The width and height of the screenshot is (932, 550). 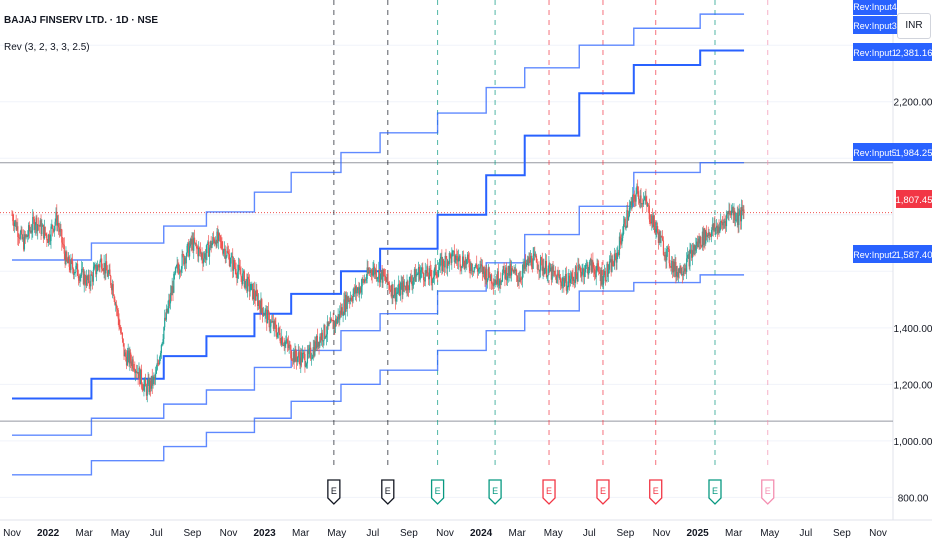 I want to click on earnings-marker-label: E, so click(x=603, y=491).